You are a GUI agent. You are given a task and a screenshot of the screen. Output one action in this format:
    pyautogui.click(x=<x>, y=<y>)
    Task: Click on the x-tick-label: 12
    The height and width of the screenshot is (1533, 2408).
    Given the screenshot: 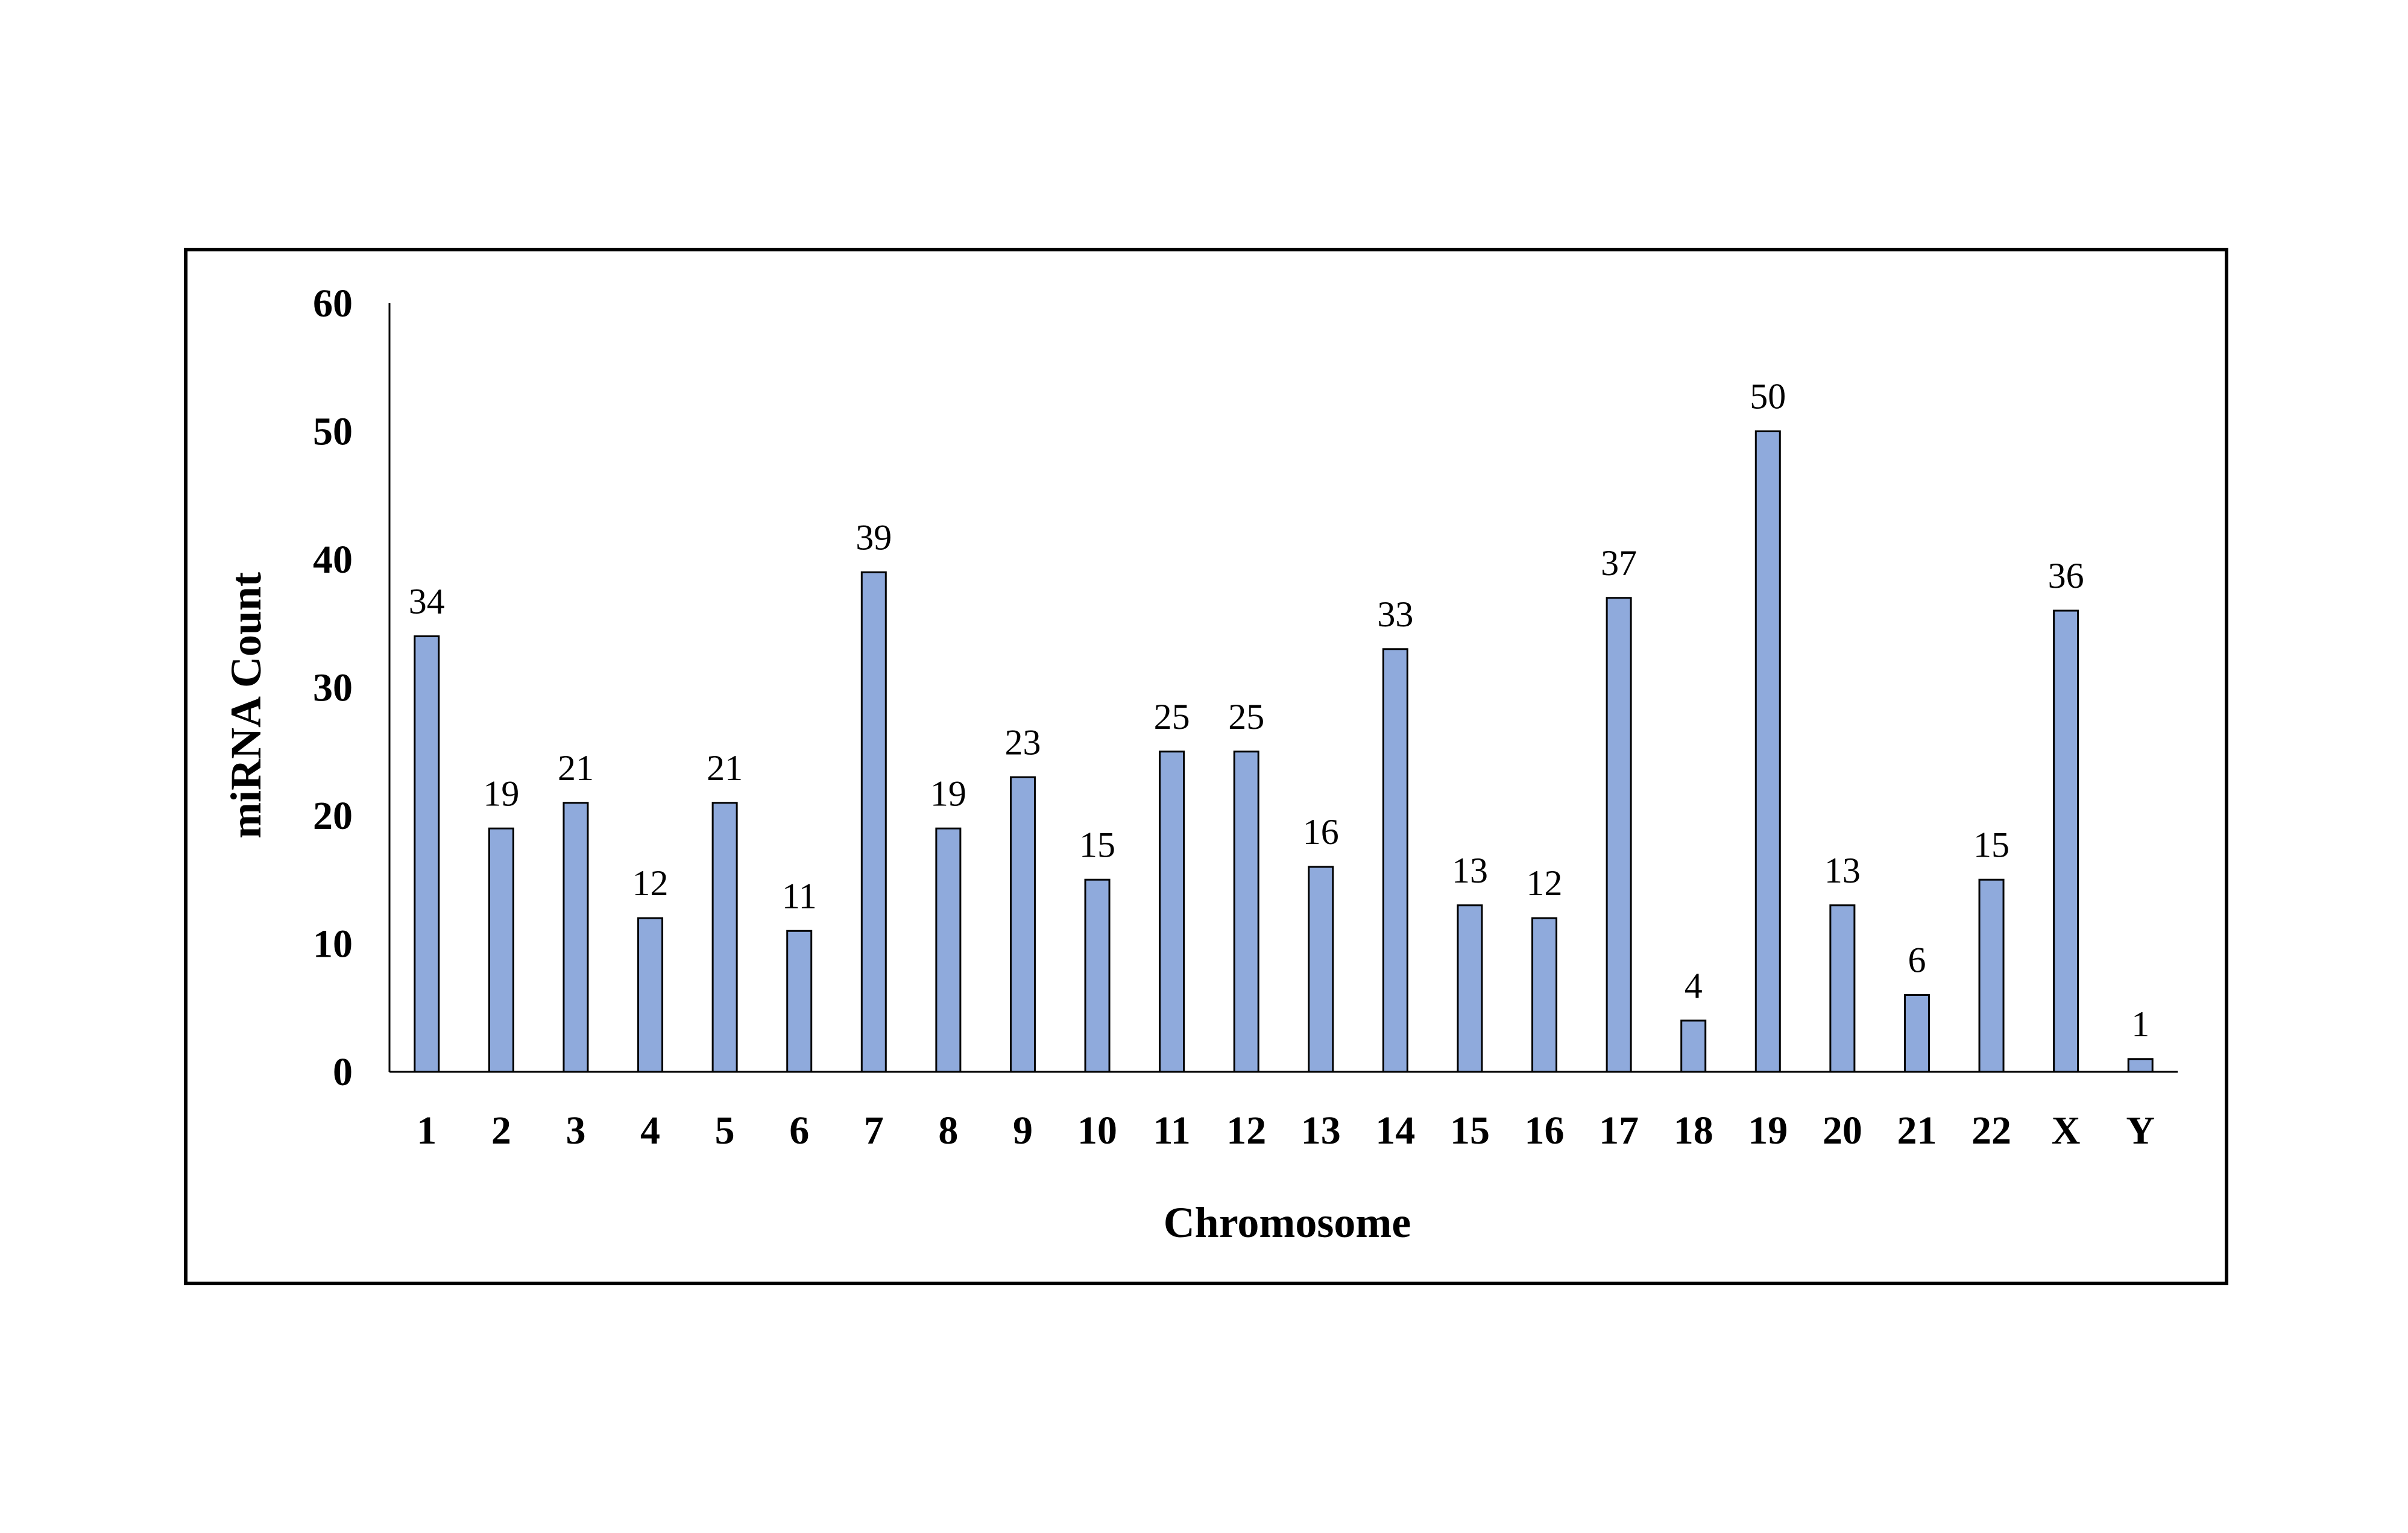 What is the action you would take?
    pyautogui.click(x=1246, y=1131)
    